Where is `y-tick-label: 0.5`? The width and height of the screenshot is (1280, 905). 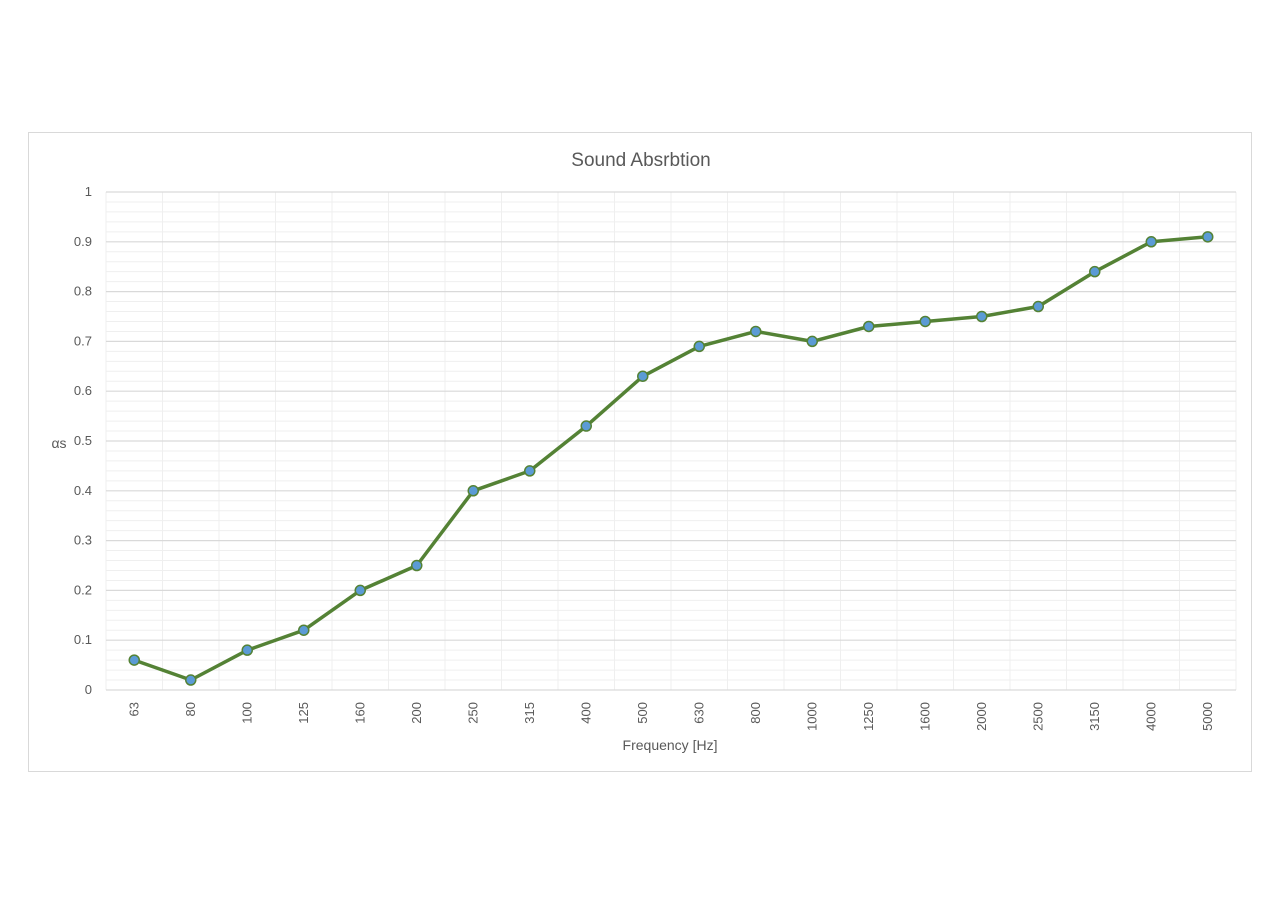 y-tick-label: 0.5 is located at coordinates (83, 440).